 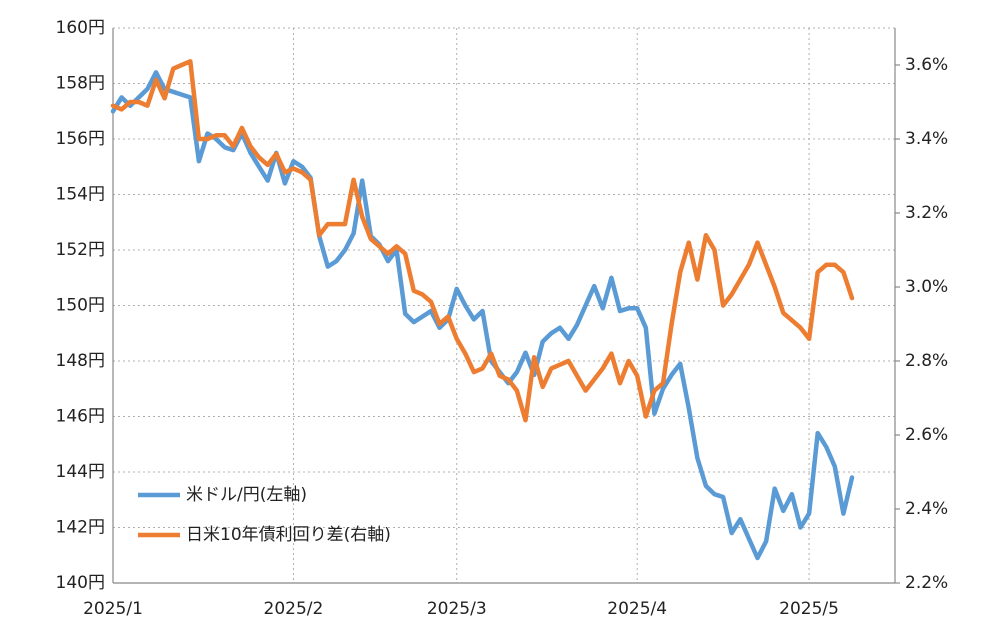 I want to click on y-tick-label: 152円, so click(x=80, y=250).